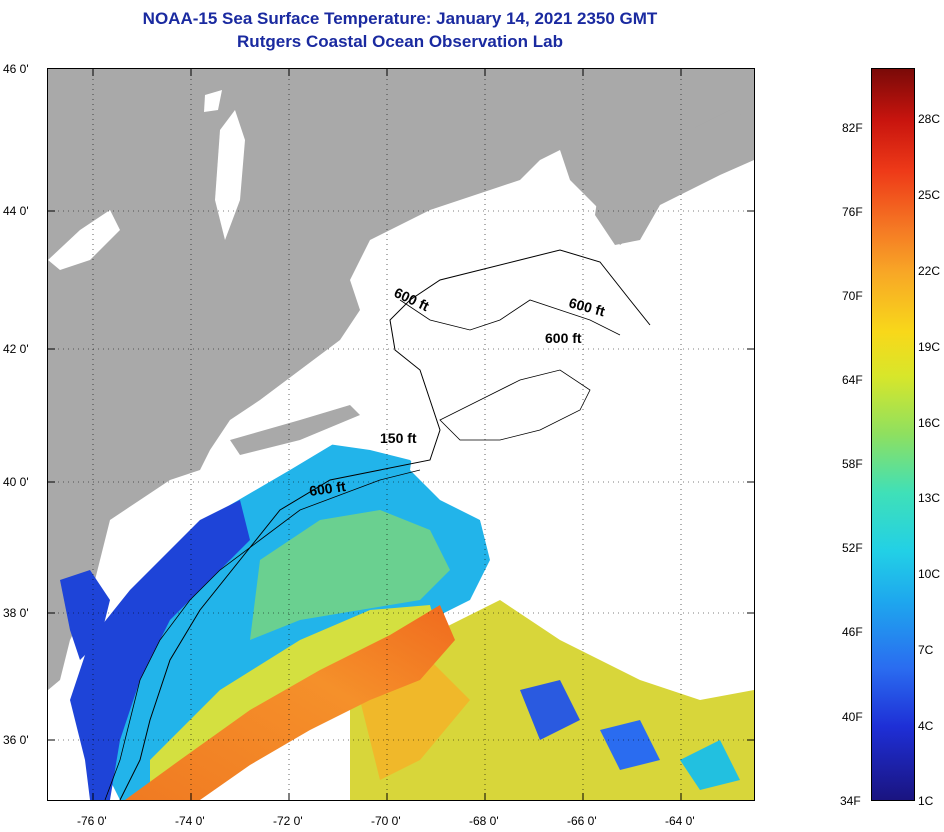  I want to click on colorbar-fahrenheit-label: 34F, so click(850, 801).